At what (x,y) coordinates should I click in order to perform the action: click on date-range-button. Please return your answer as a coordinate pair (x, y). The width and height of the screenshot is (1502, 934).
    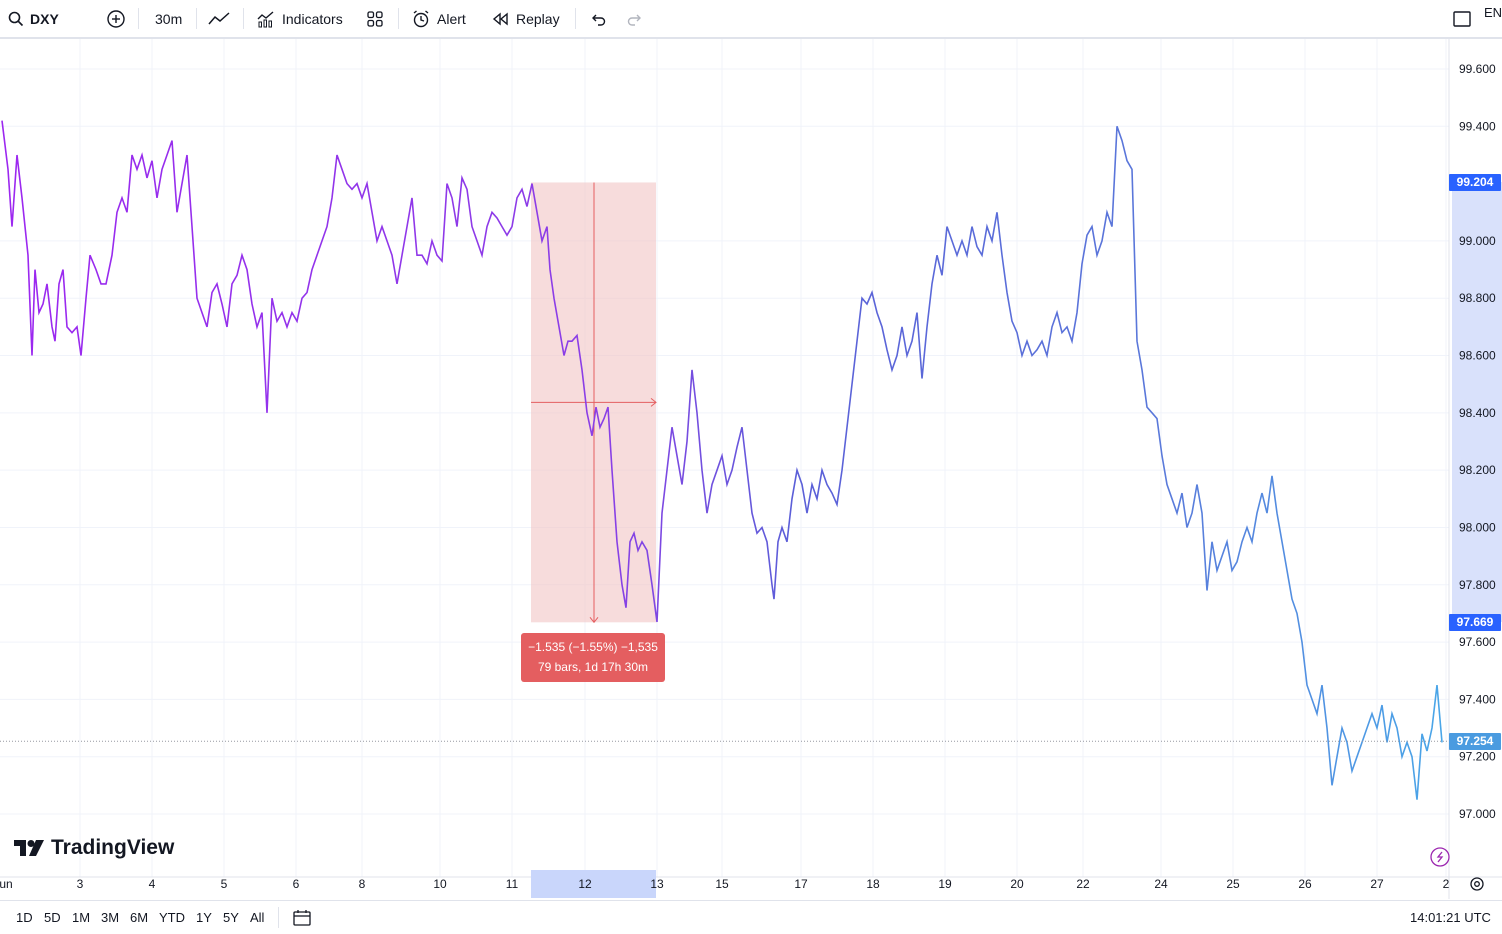
    Looking at the image, I should click on (302, 917).